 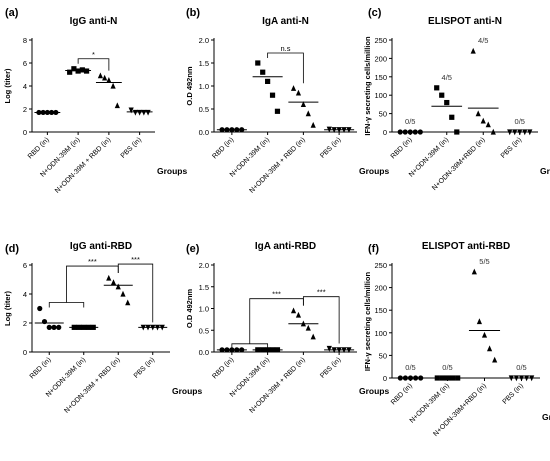 What do you see at coordinates (380, 265) in the screenshot?
I see `y-tick-label: 250` at bounding box center [380, 265].